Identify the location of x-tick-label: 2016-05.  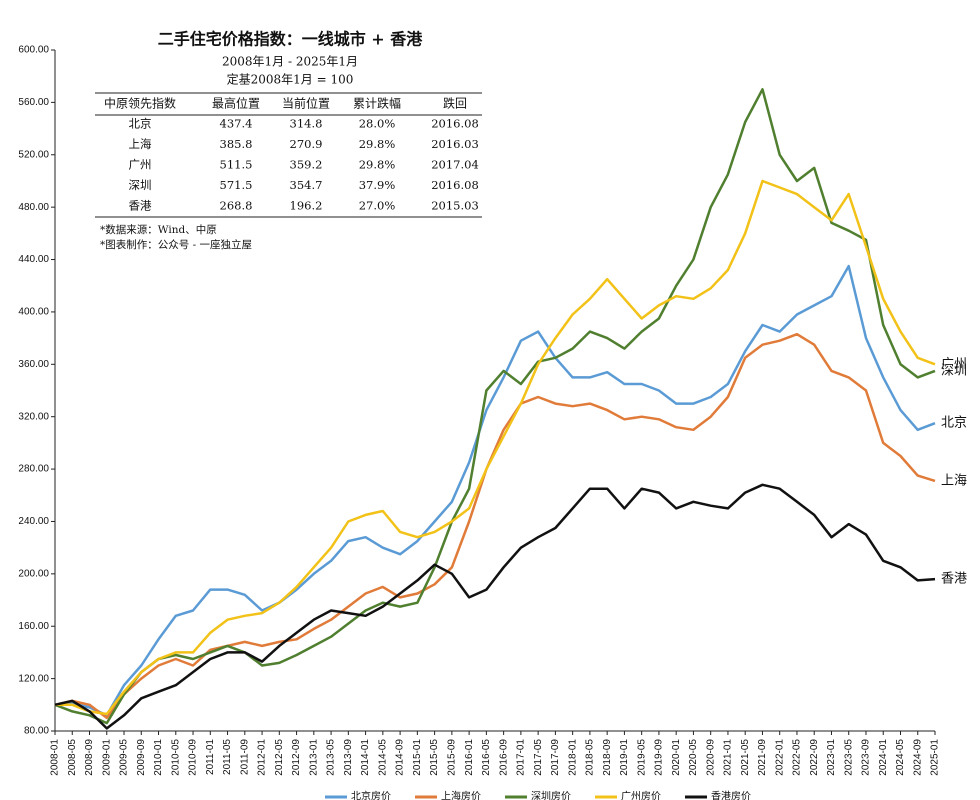
(486, 757).